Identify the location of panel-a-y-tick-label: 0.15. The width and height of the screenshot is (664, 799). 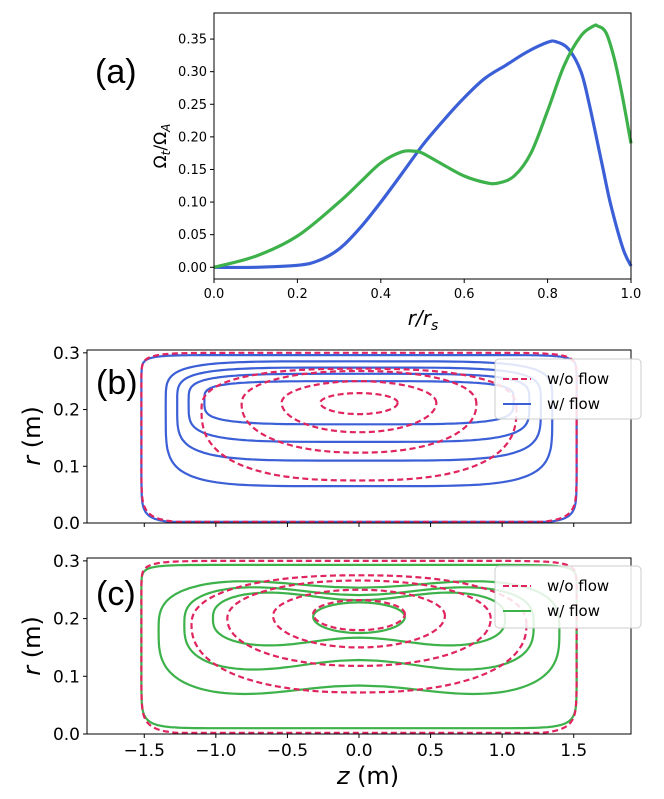
(192, 170).